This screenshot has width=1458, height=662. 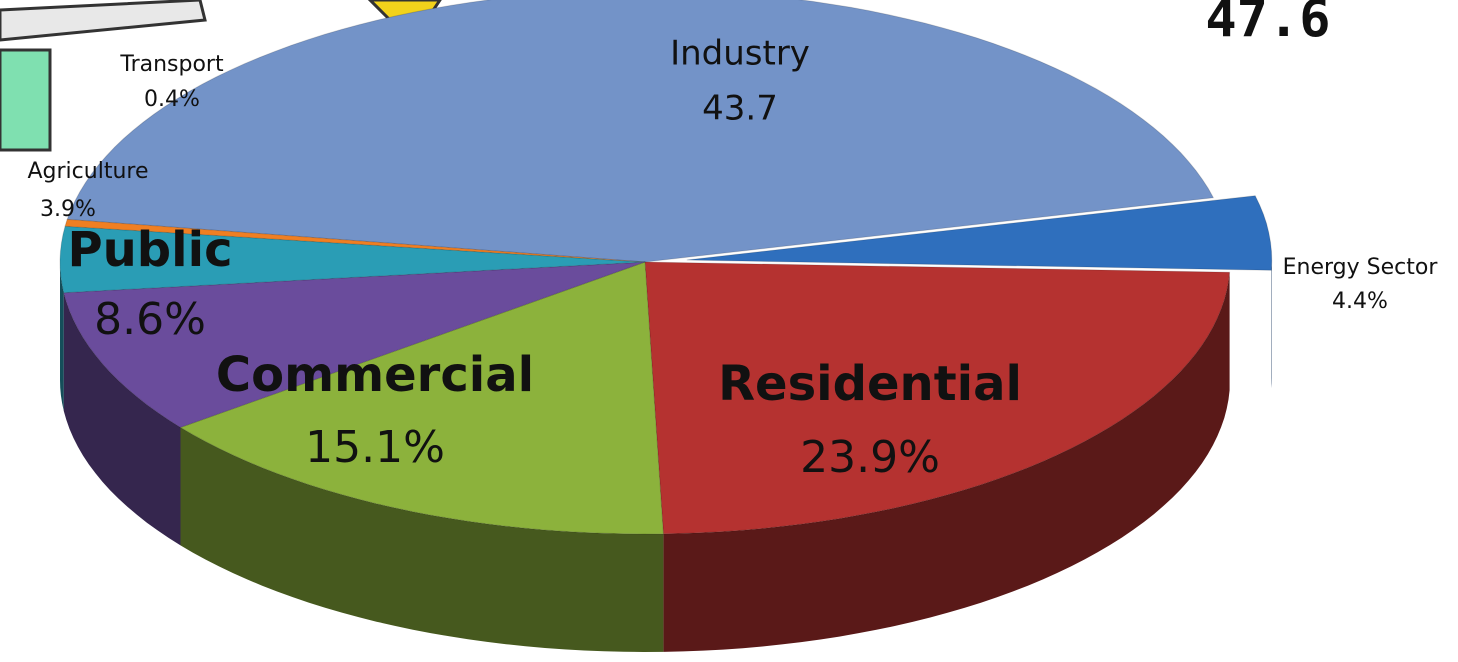 I want to click on slice-label: Public, so click(x=149, y=250).